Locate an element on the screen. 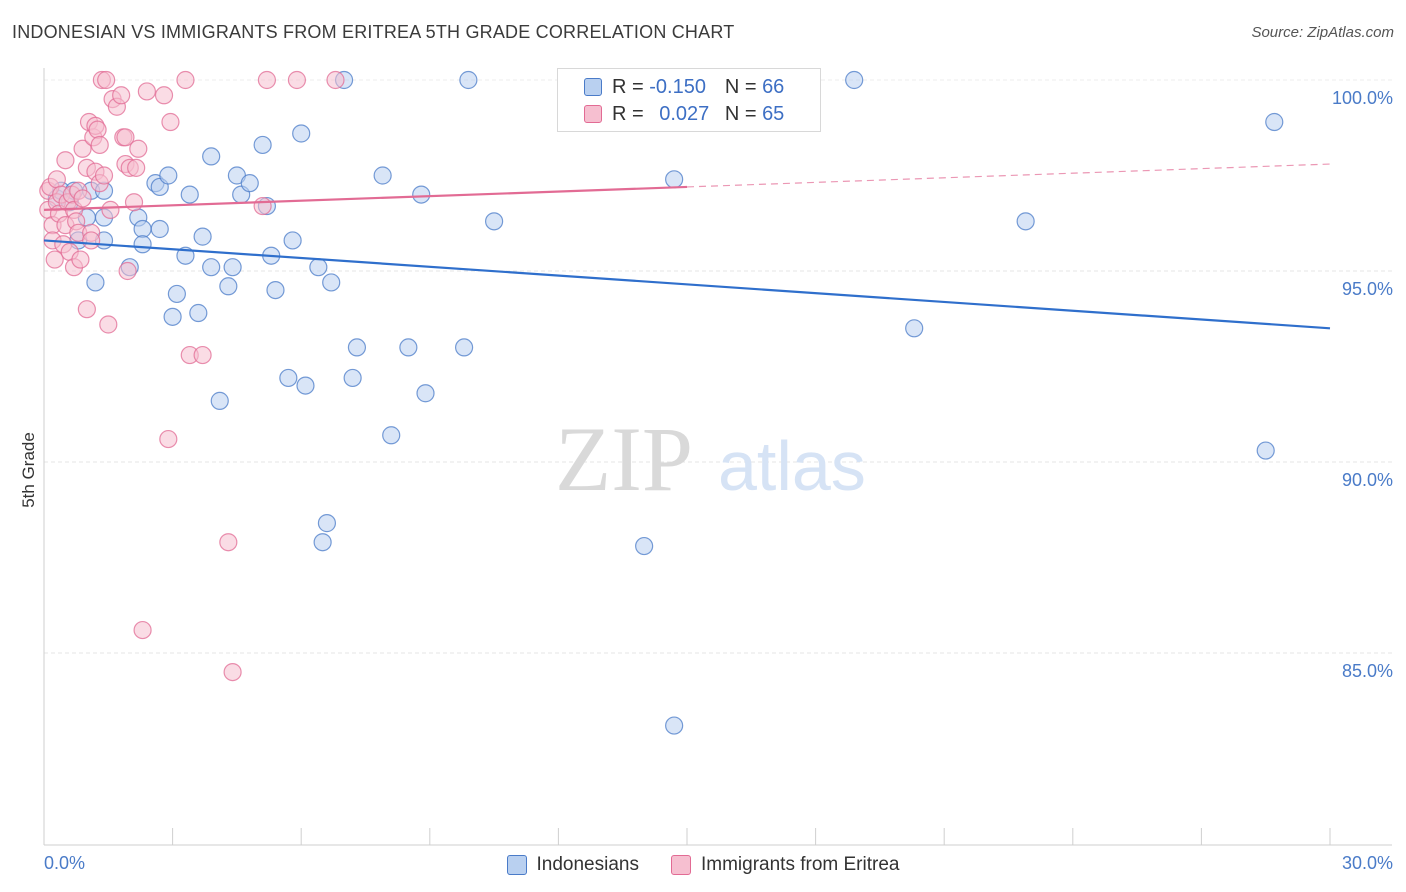 The width and height of the screenshot is (1406, 892). blue-swatch is located at coordinates (593, 87).